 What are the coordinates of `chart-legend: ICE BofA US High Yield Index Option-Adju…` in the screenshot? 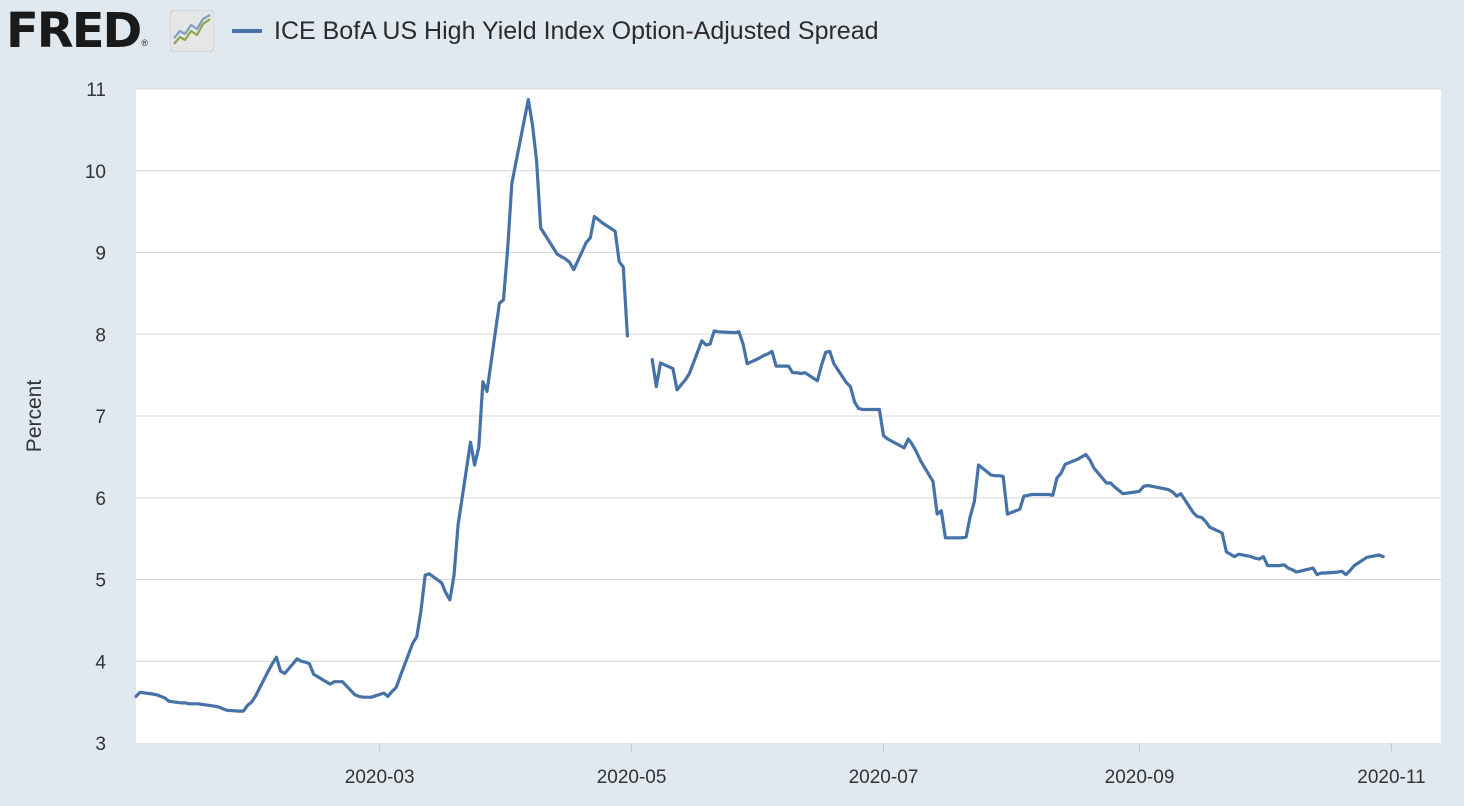 It's located at (555, 31).